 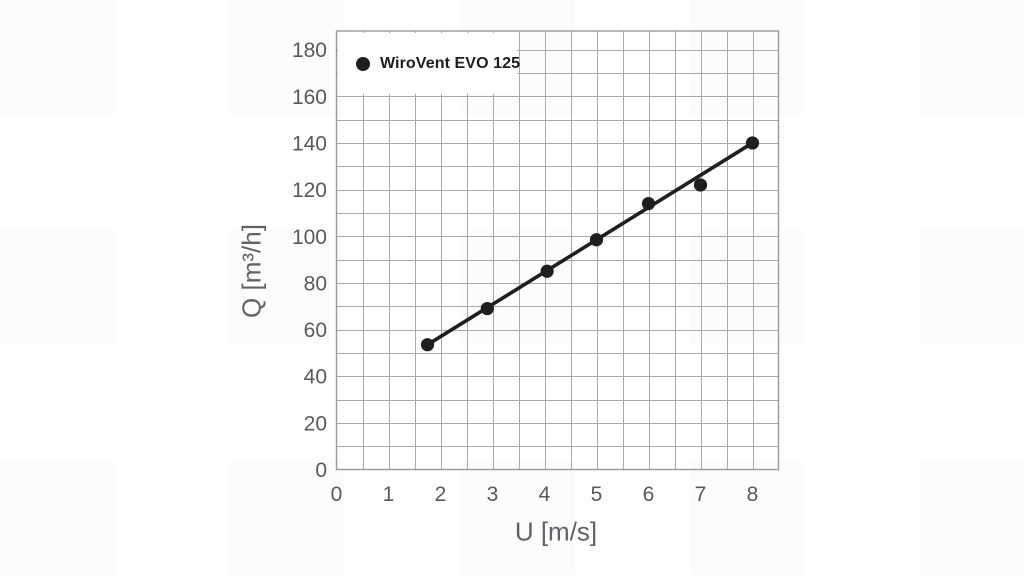 I want to click on legend-marker-icon, so click(x=363, y=63).